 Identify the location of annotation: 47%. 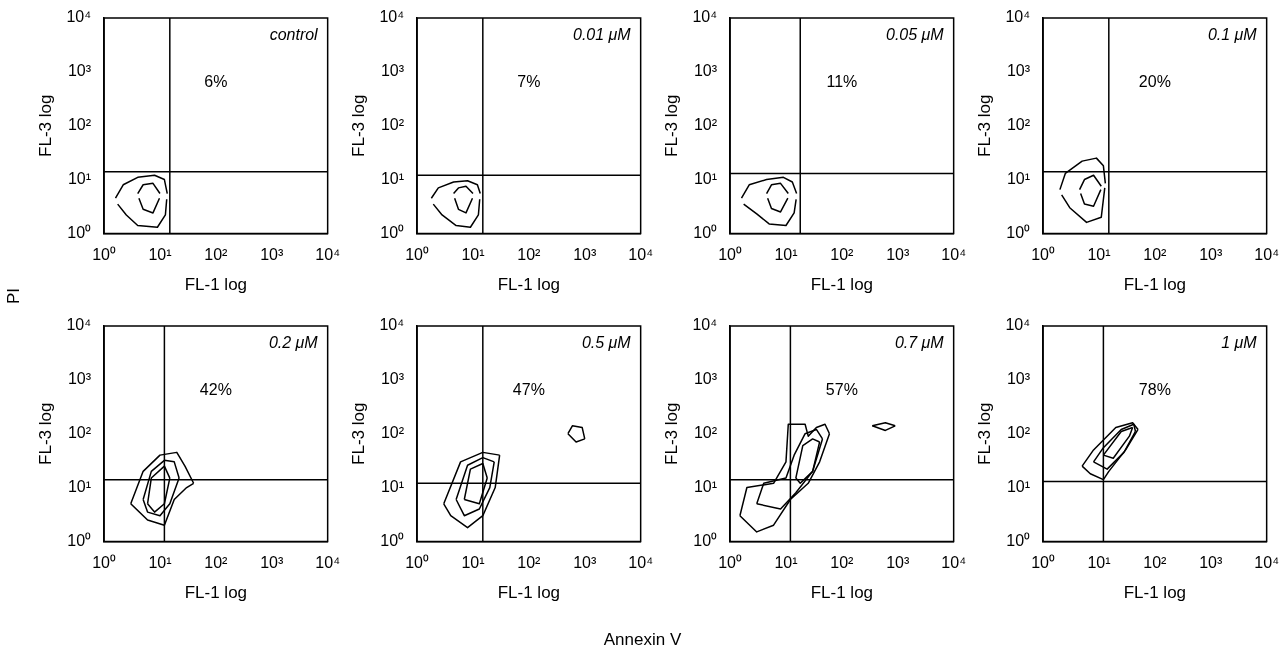
(528, 390).